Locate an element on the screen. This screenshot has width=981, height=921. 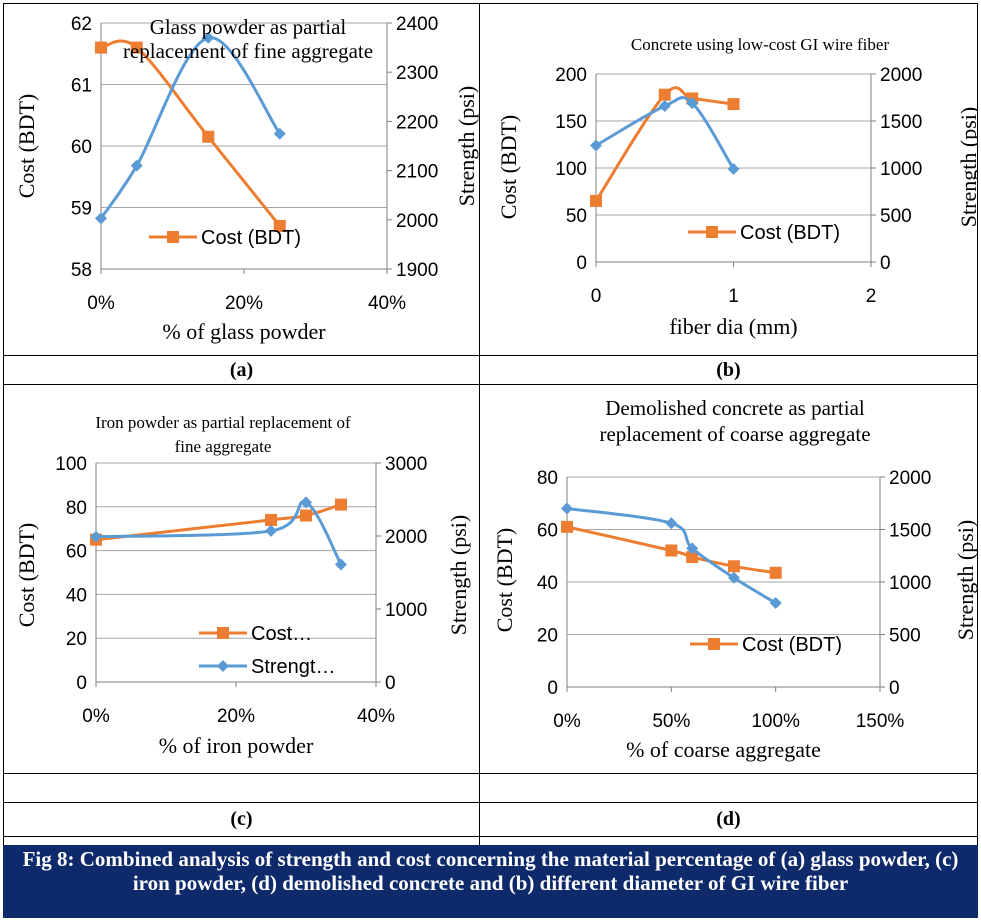
x-tick-label: 150% is located at coordinates (880, 721).